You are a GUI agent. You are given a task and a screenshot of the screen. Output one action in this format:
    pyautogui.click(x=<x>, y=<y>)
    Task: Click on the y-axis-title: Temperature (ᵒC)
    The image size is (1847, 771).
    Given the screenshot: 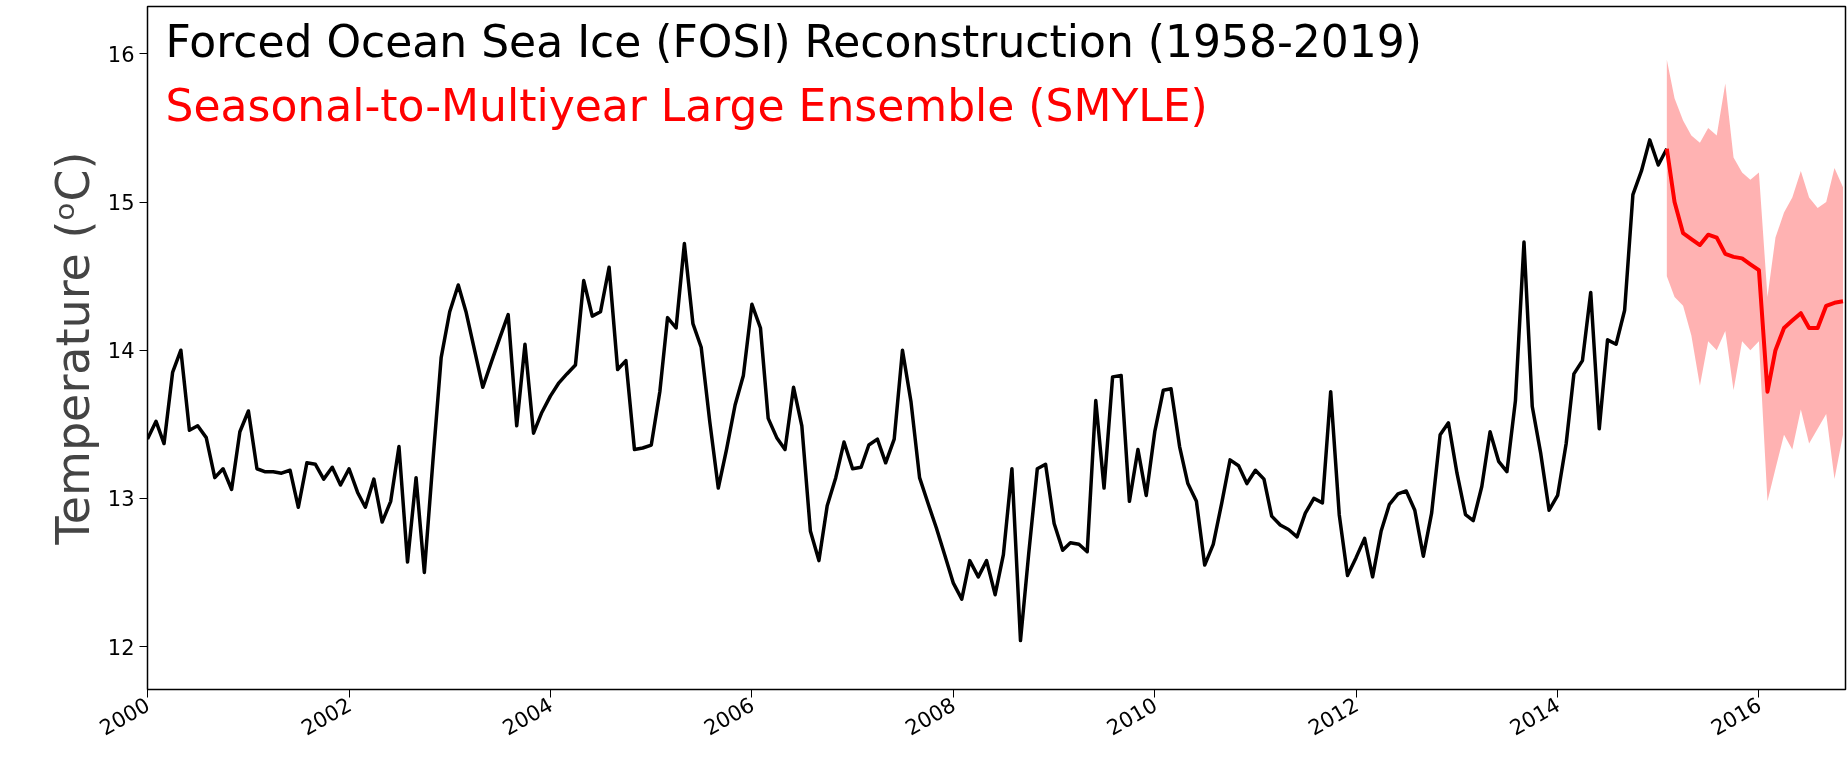 What is the action you would take?
    pyautogui.click(x=72, y=348)
    